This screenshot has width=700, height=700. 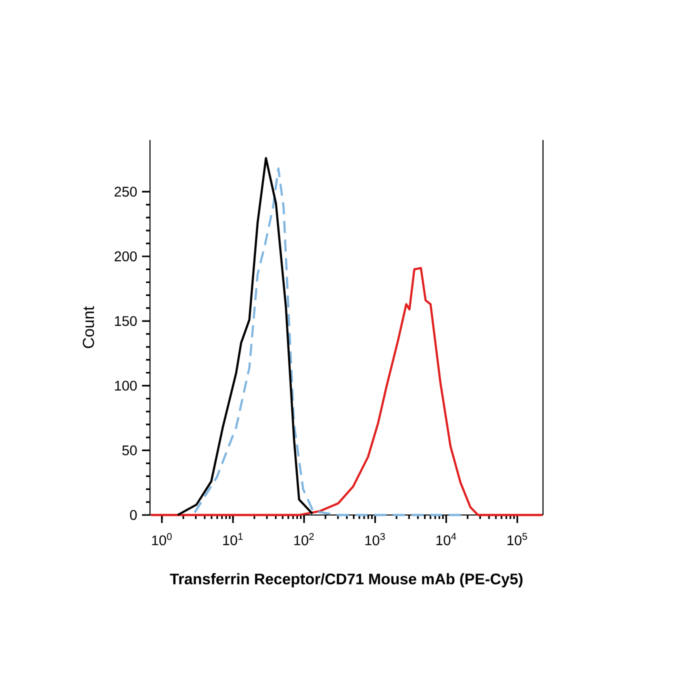 What do you see at coordinates (129, 450) in the screenshot?
I see `y-tick-label: 50` at bounding box center [129, 450].